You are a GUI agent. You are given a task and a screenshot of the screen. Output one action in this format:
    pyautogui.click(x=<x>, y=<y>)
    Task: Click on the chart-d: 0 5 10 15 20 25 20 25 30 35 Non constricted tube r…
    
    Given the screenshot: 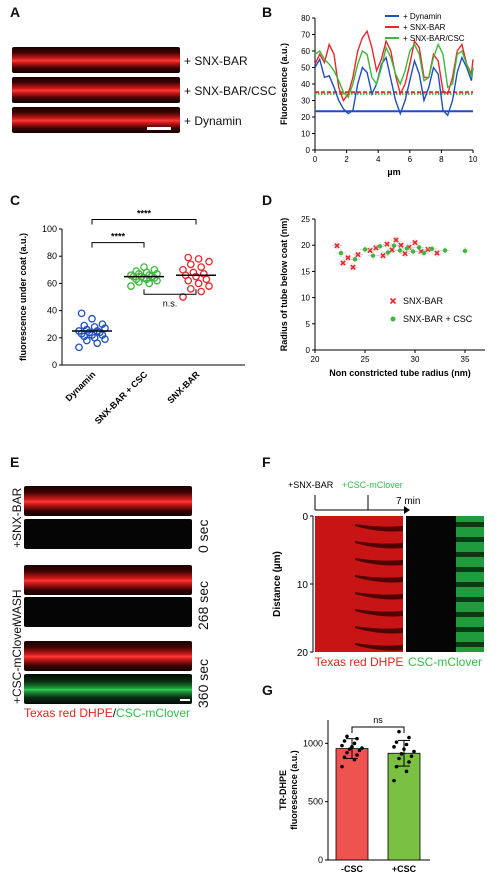 What is the action you would take?
    pyautogui.click(x=382, y=296)
    